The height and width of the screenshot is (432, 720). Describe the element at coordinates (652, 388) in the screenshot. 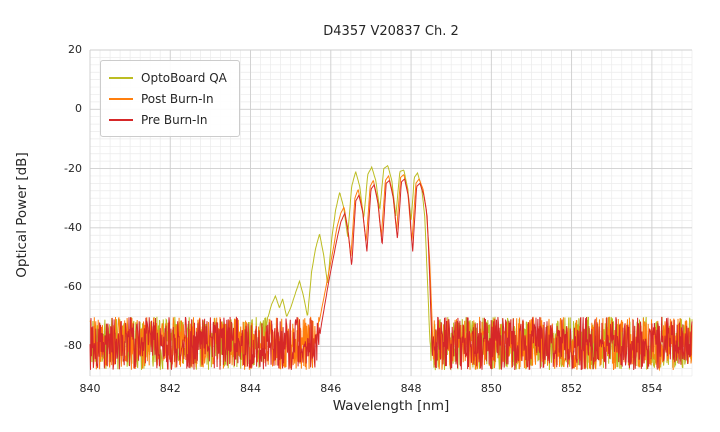

I see `x-tick-label: 854` at that location.